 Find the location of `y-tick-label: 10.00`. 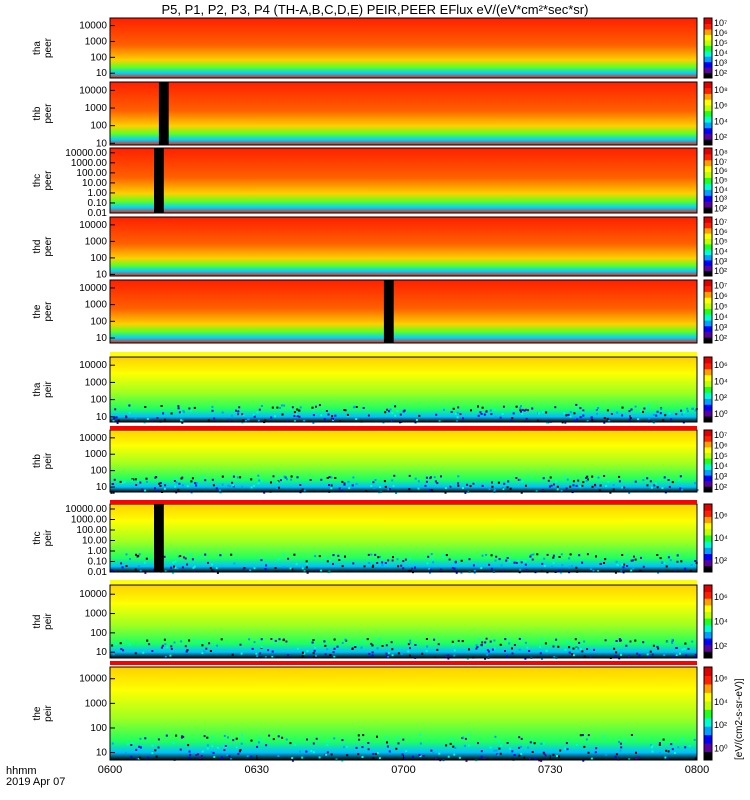

y-tick-label: 10.00 is located at coordinates (94, 541).